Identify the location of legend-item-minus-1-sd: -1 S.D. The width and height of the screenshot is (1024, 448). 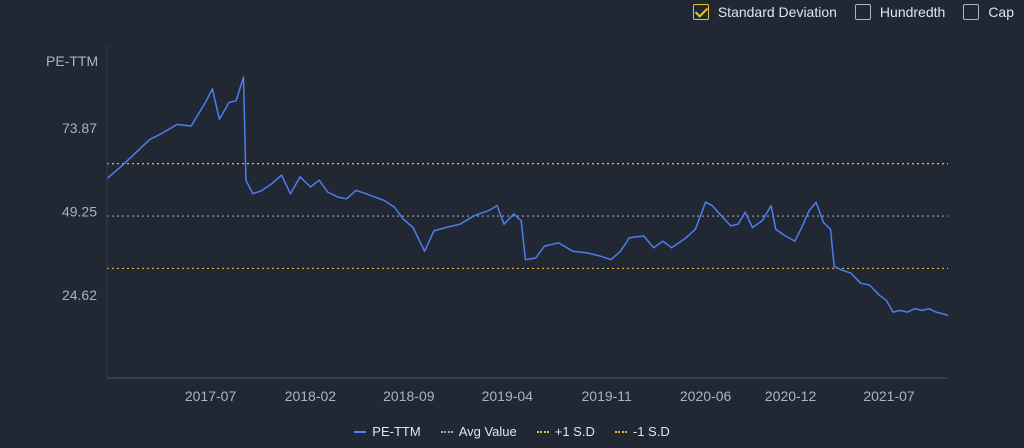
(642, 431).